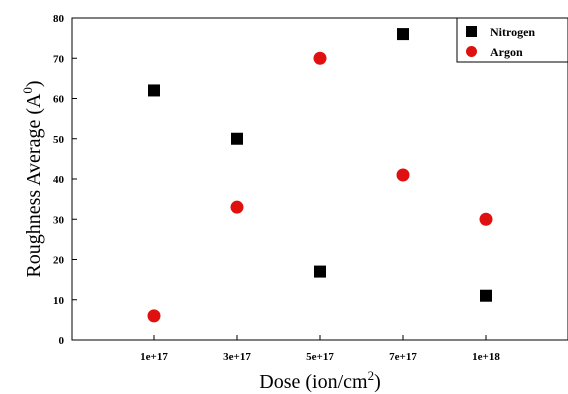  What do you see at coordinates (512, 32) in the screenshot?
I see `legend-nitrogen-label: Nitrogen` at bounding box center [512, 32].